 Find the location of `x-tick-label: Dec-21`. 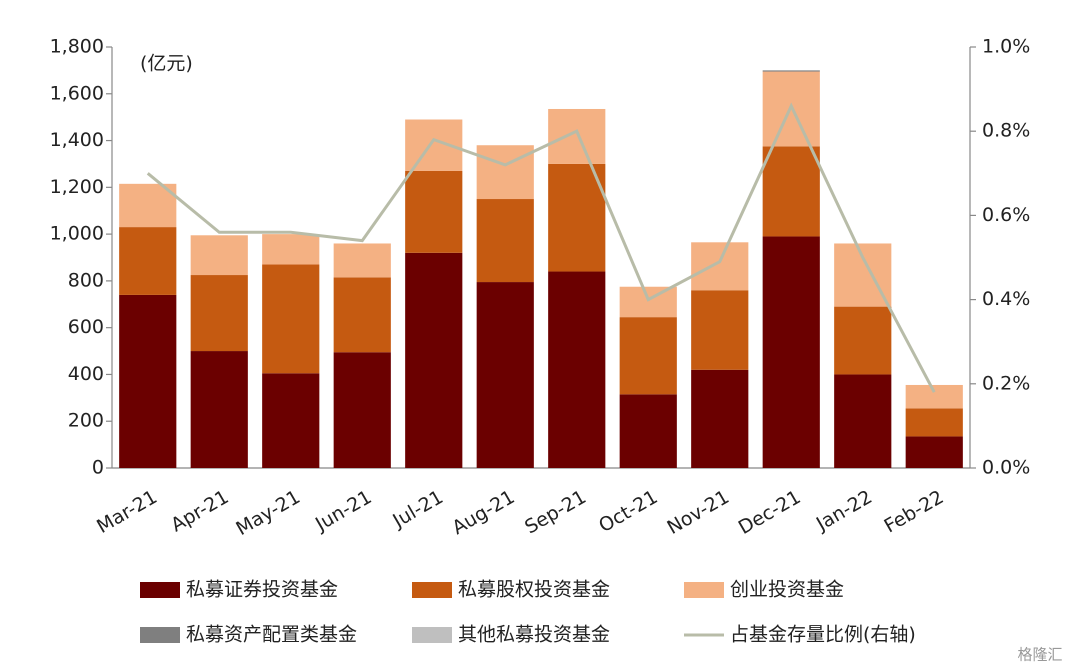

x-tick-label: Dec-21 is located at coordinates (770, 512).